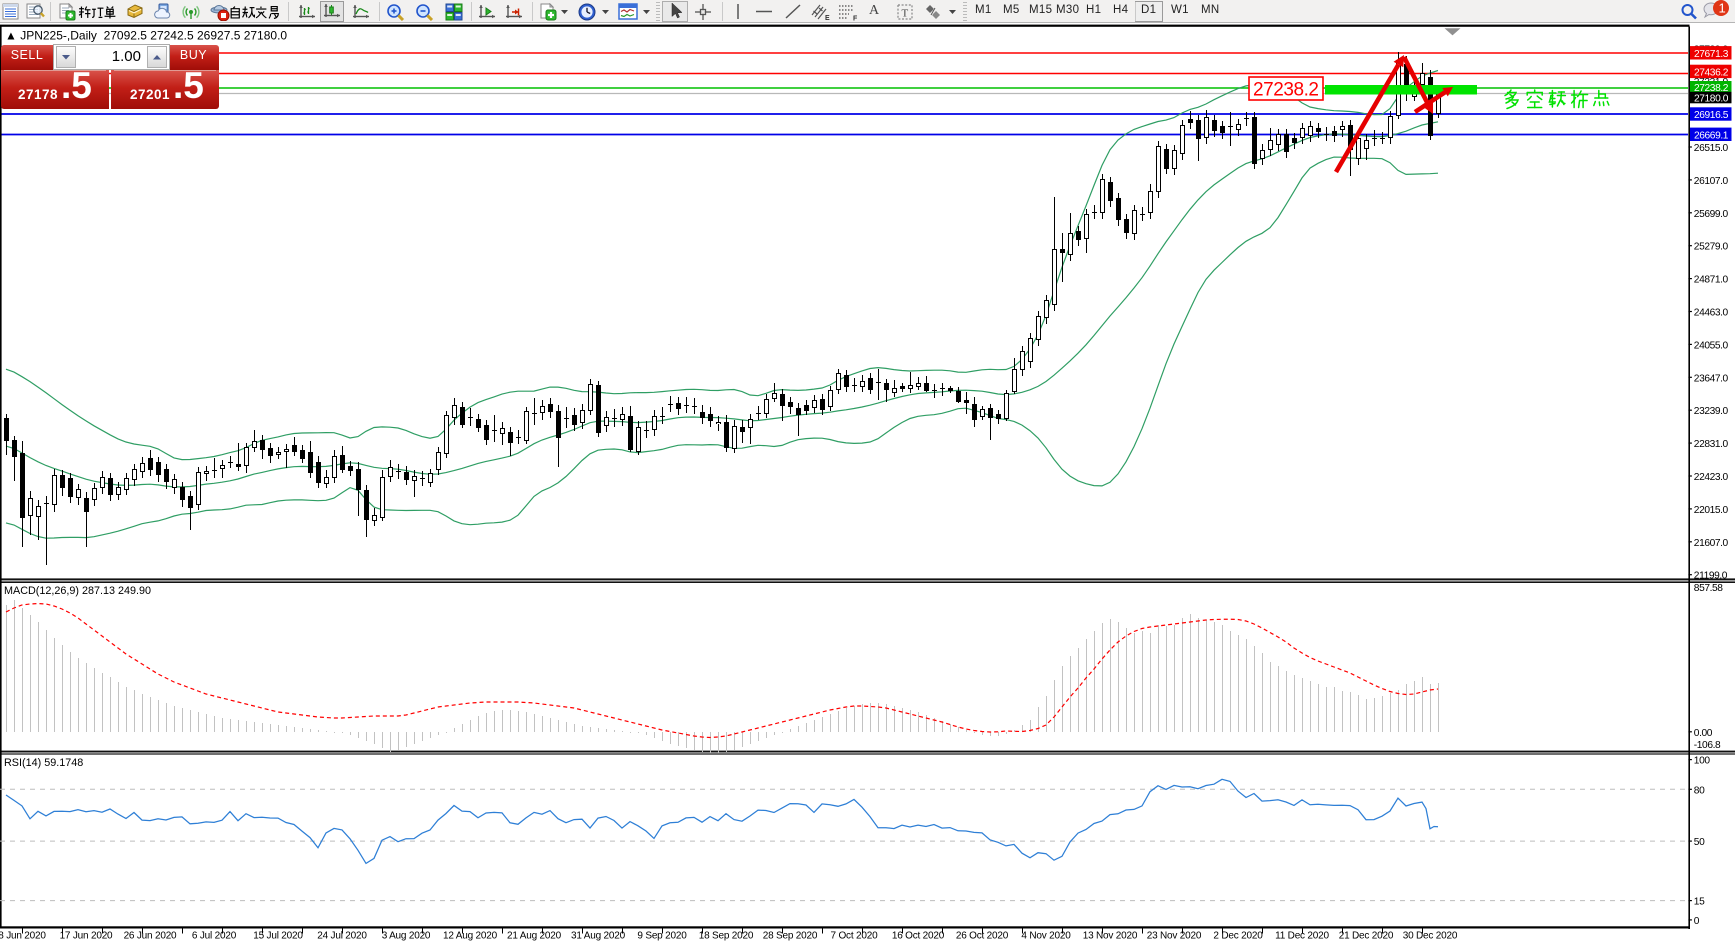 The image size is (1735, 945). What do you see at coordinates (406, 935) in the screenshot?
I see `svg-text: 3 Aug 2020` at bounding box center [406, 935].